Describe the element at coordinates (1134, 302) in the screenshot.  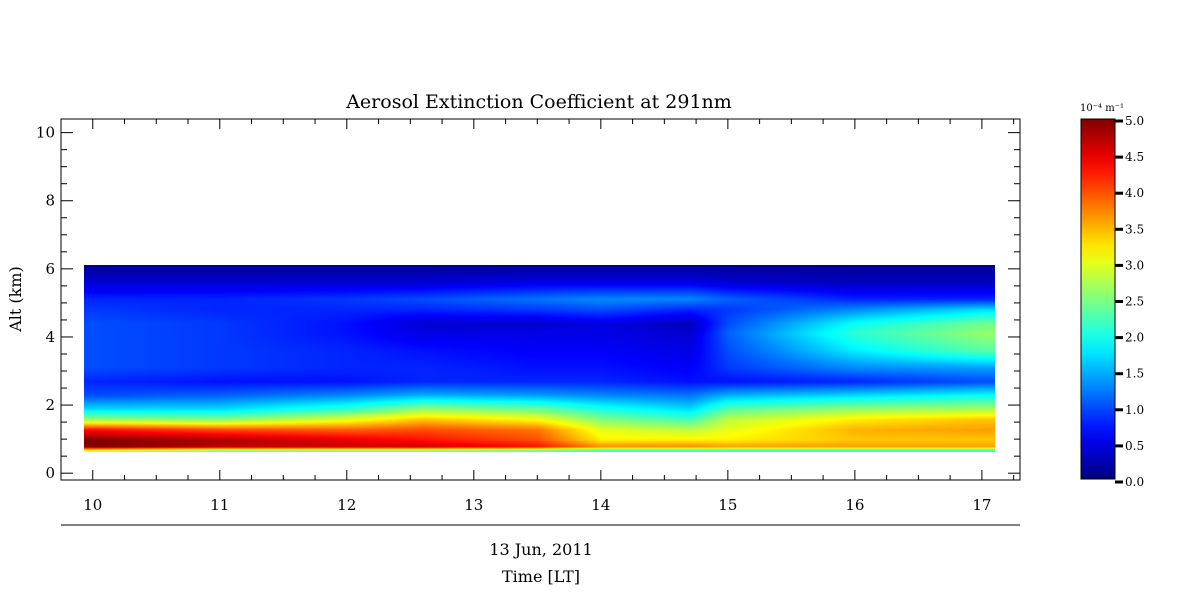
I see `colorbar-tick-label: 2.5` at that location.